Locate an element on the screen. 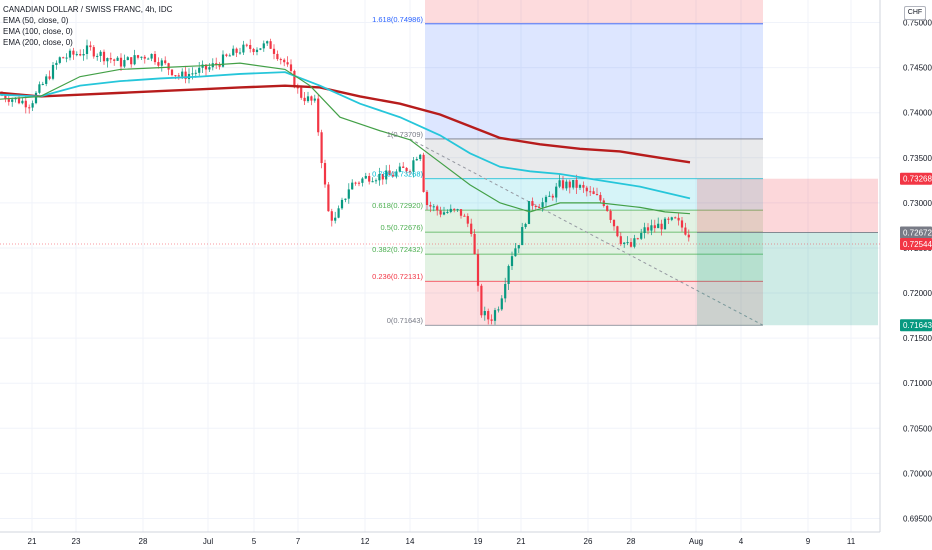 This screenshot has width=932, height=550. price-tick-label: 0.73000 is located at coordinates (917, 203).